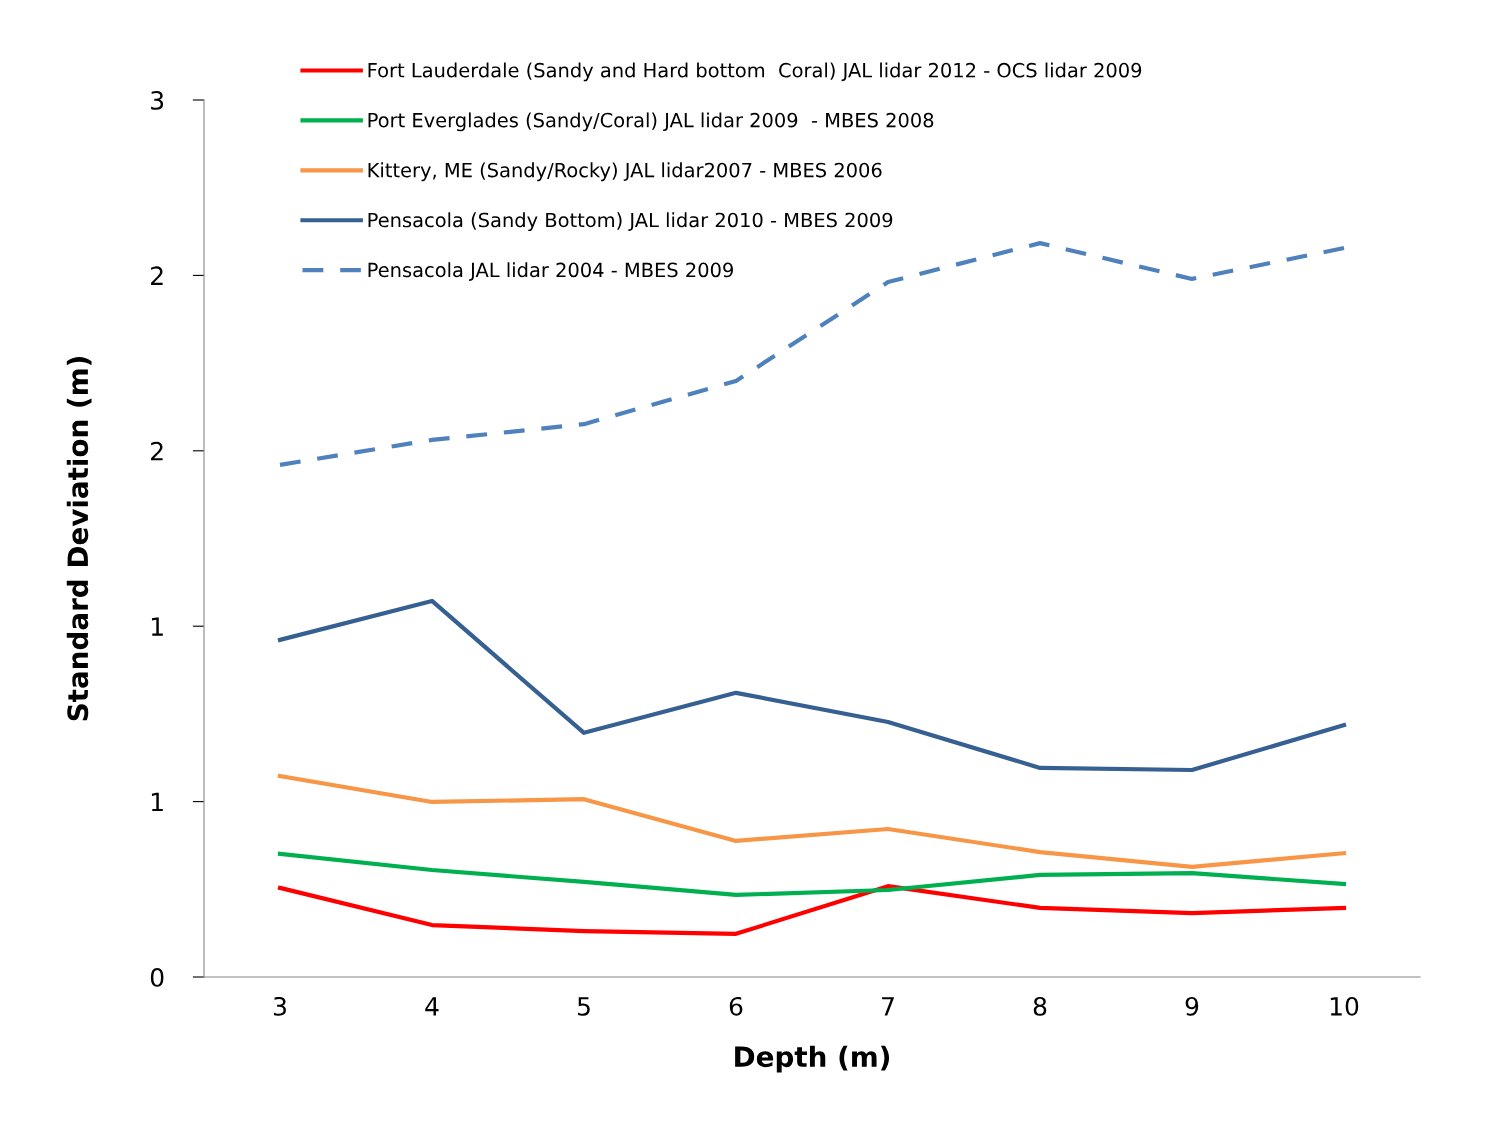 This screenshot has width=1489, height=1124. What do you see at coordinates (812, 1059) in the screenshot?
I see `x-axis-title: Depth (m)` at bounding box center [812, 1059].